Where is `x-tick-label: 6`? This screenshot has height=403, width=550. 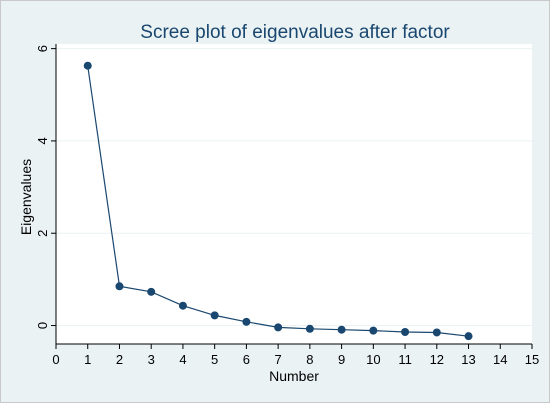 x-tick-label: 6 is located at coordinates (246, 359).